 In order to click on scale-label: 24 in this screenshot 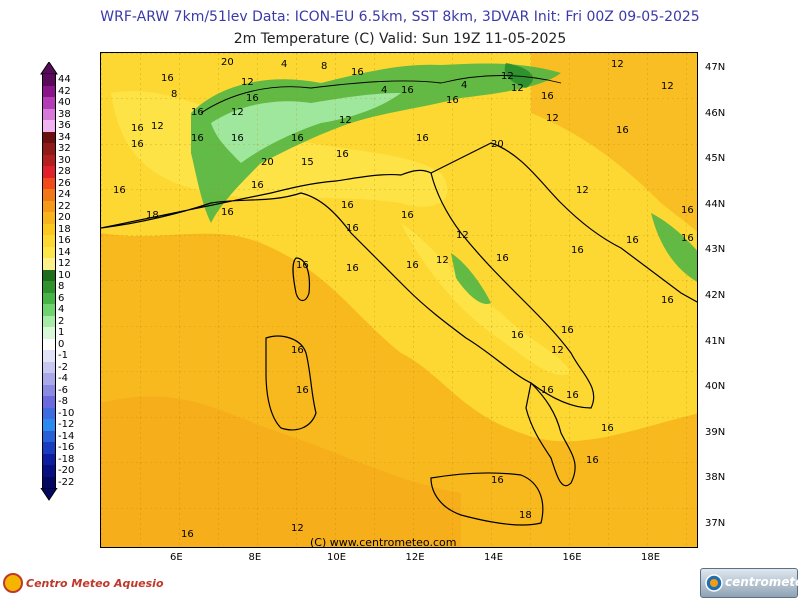, I will do `click(64, 194)`.